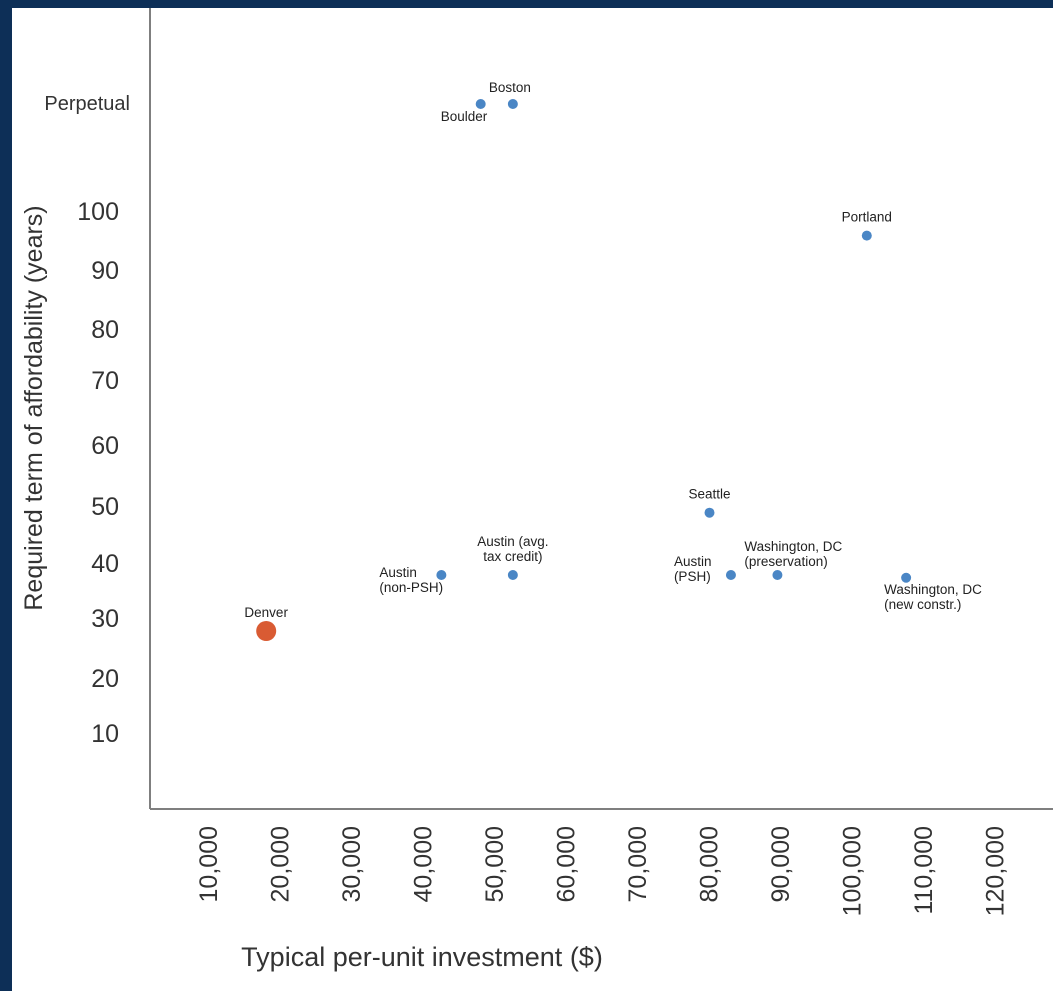 The width and height of the screenshot is (1053, 991). Describe the element at coordinates (710, 864) in the screenshot. I see `x-tick-label: 80,000` at that location.